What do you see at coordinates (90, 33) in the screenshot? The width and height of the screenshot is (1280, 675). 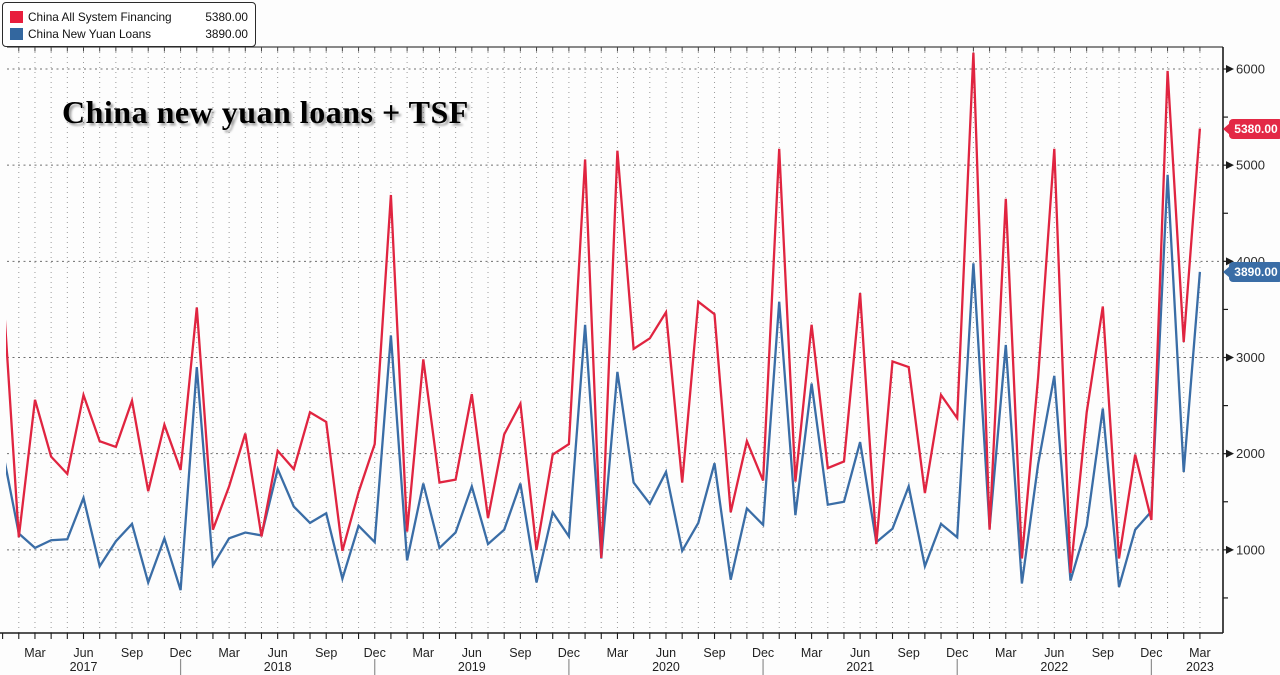 I see `legend-label: China New Yuan Loans` at bounding box center [90, 33].